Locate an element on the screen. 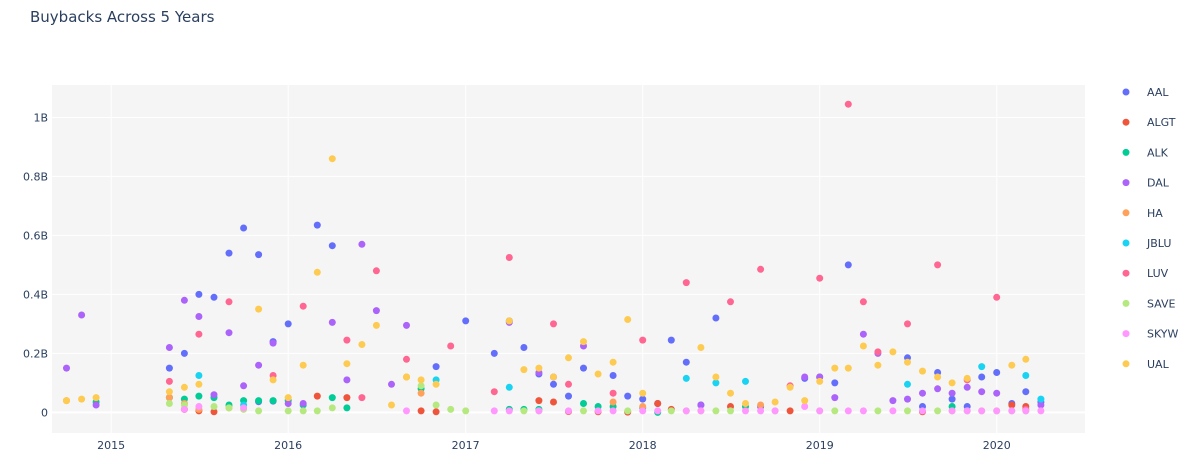  legend-item-save: SAVE is located at coordinates (1149, 303).